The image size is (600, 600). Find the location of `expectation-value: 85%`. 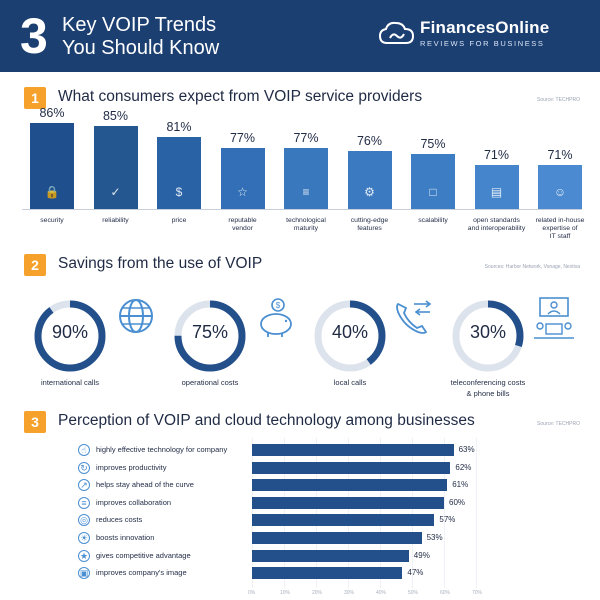

expectation-value: 85% is located at coordinates (115, 116).